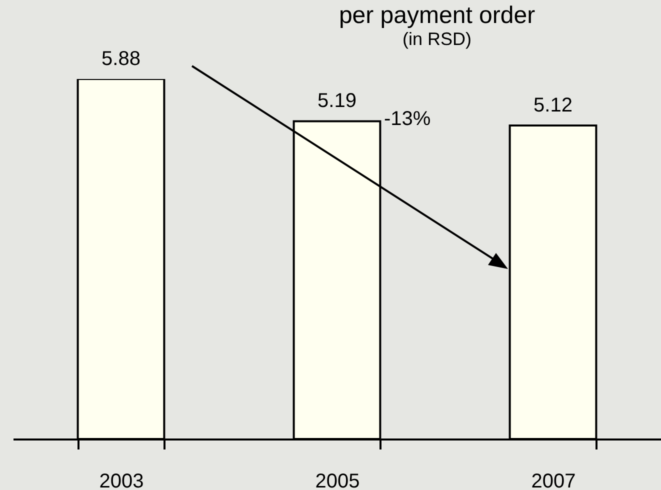 This screenshot has width=661, height=490. Describe the element at coordinates (121, 480) in the screenshot. I see `x-tick-label: 2003` at that location.